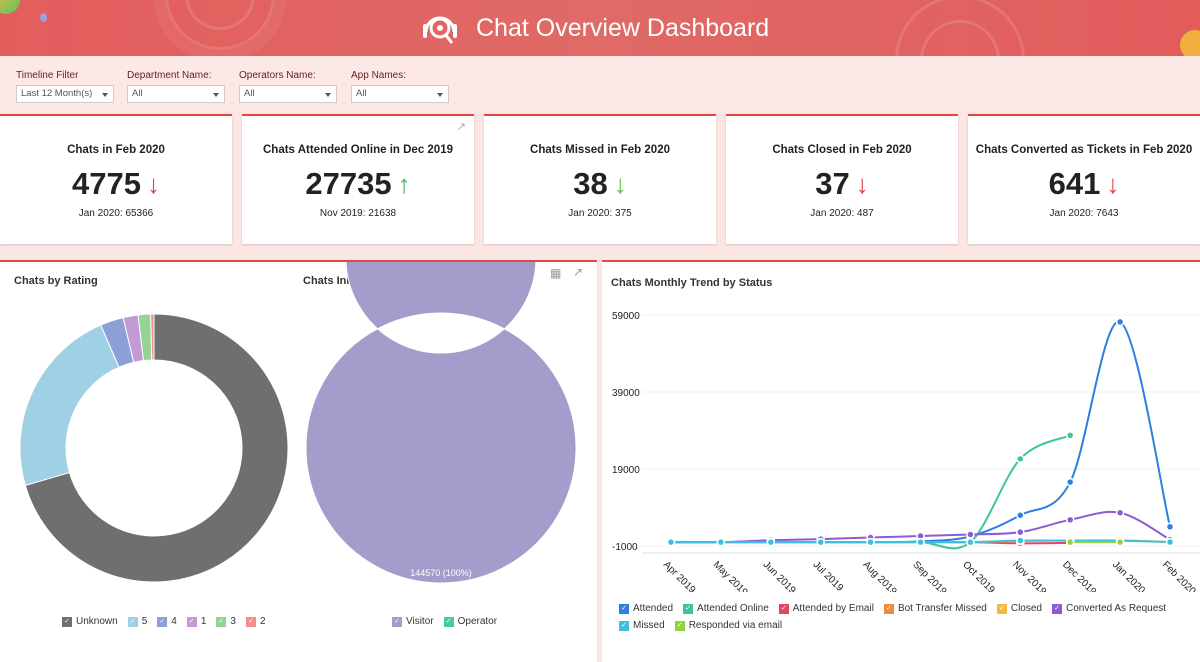 This screenshot has height=662, width=1200. I want to click on legend-item: ✓ 3, so click(226, 621).